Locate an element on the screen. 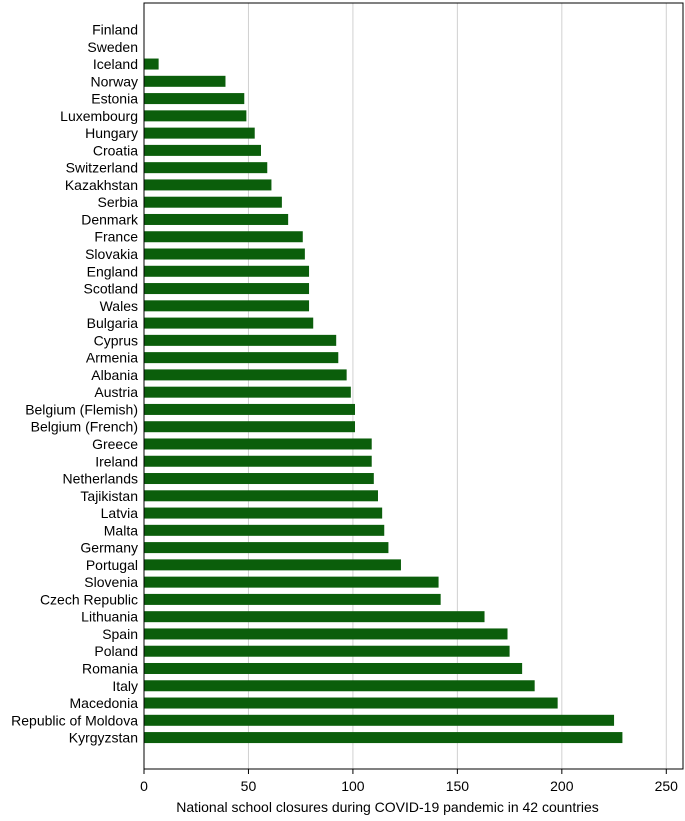  category-label: Malta is located at coordinates (121, 530).